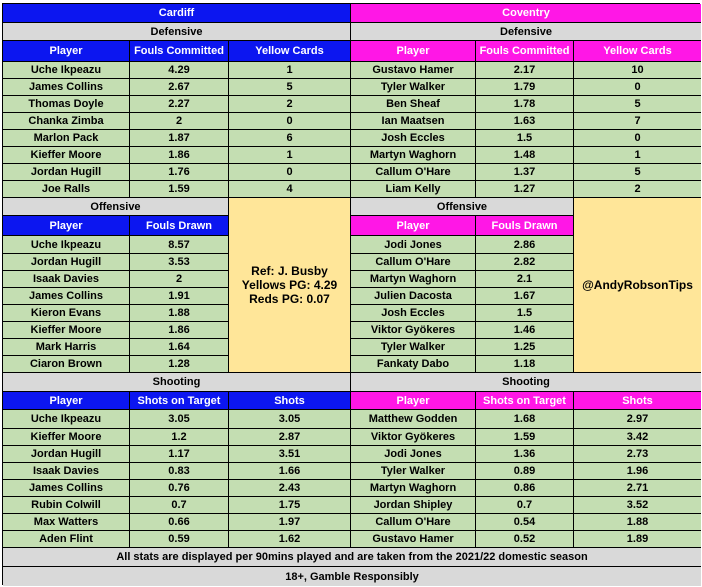  I want to click on table-cell-defensive-cardiff: Thomas Doyle, so click(66, 104).